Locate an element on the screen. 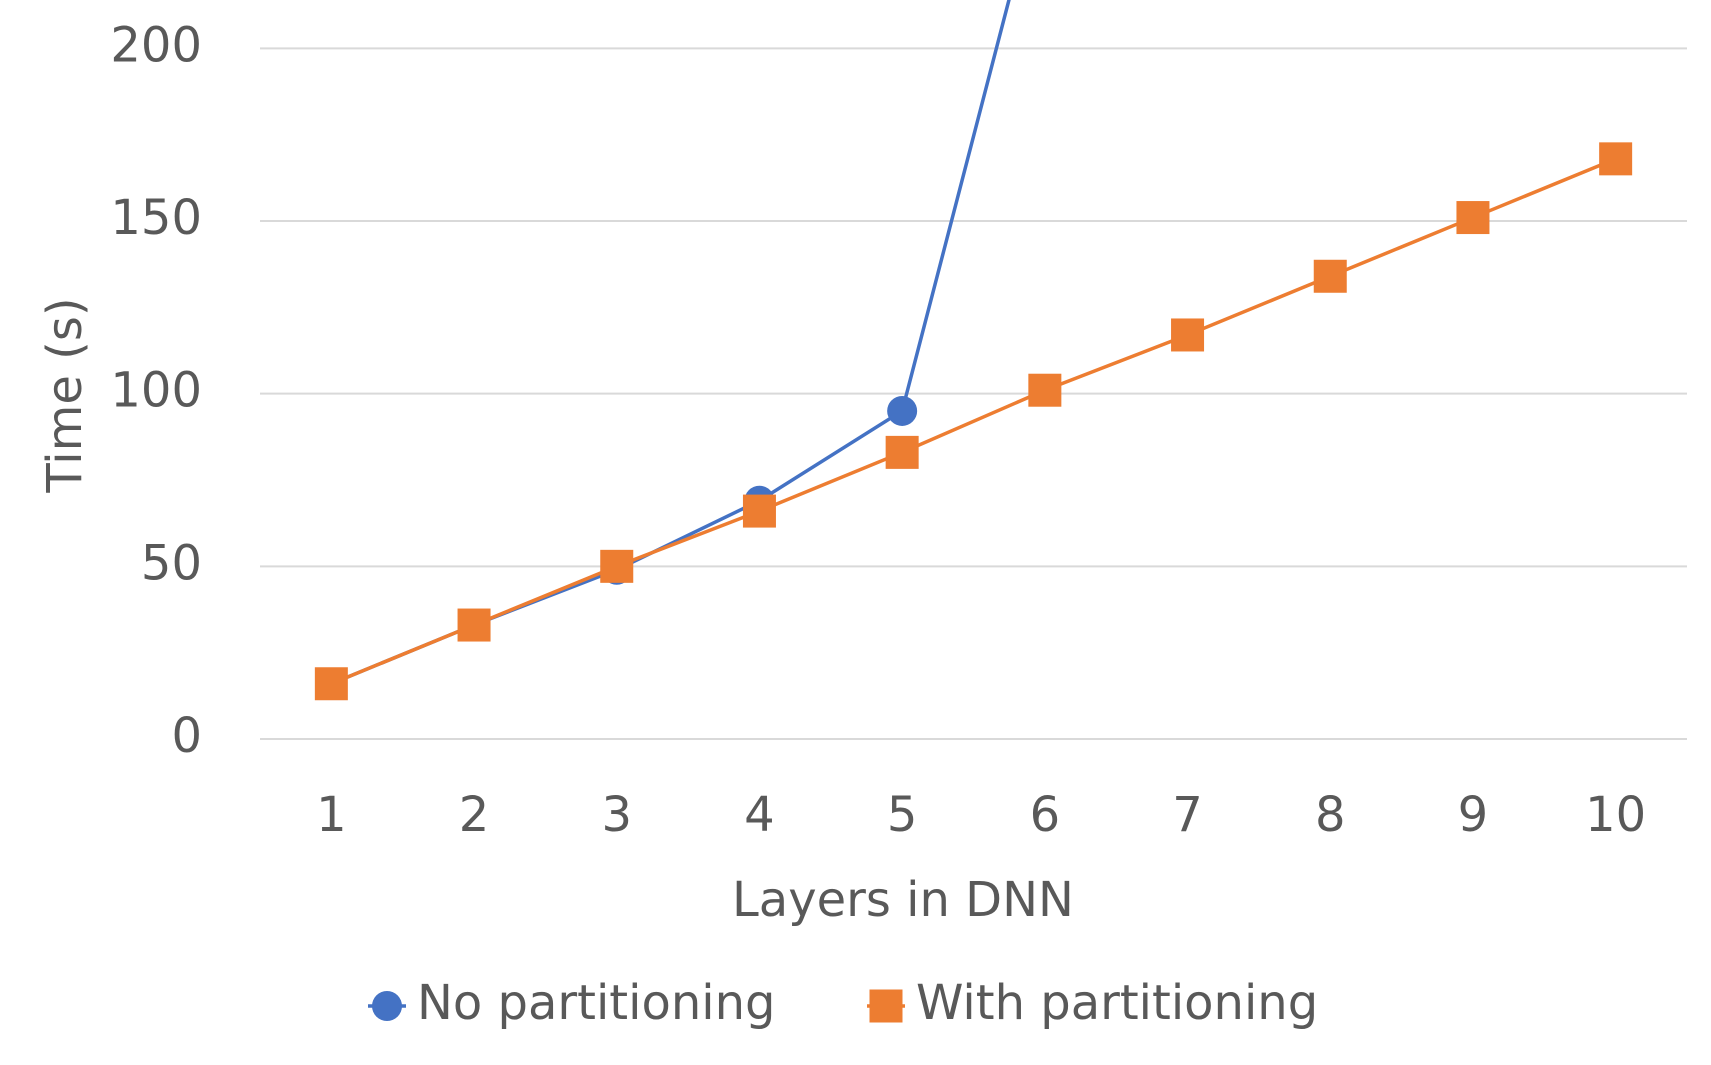  y-tick-label: 50 is located at coordinates (171, 563).